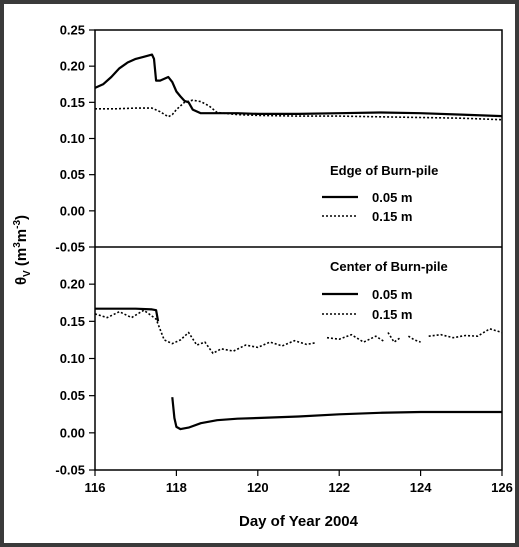  What do you see at coordinates (72, 30) in the screenshot?
I see `y-tick-label: 0.25` at bounding box center [72, 30].